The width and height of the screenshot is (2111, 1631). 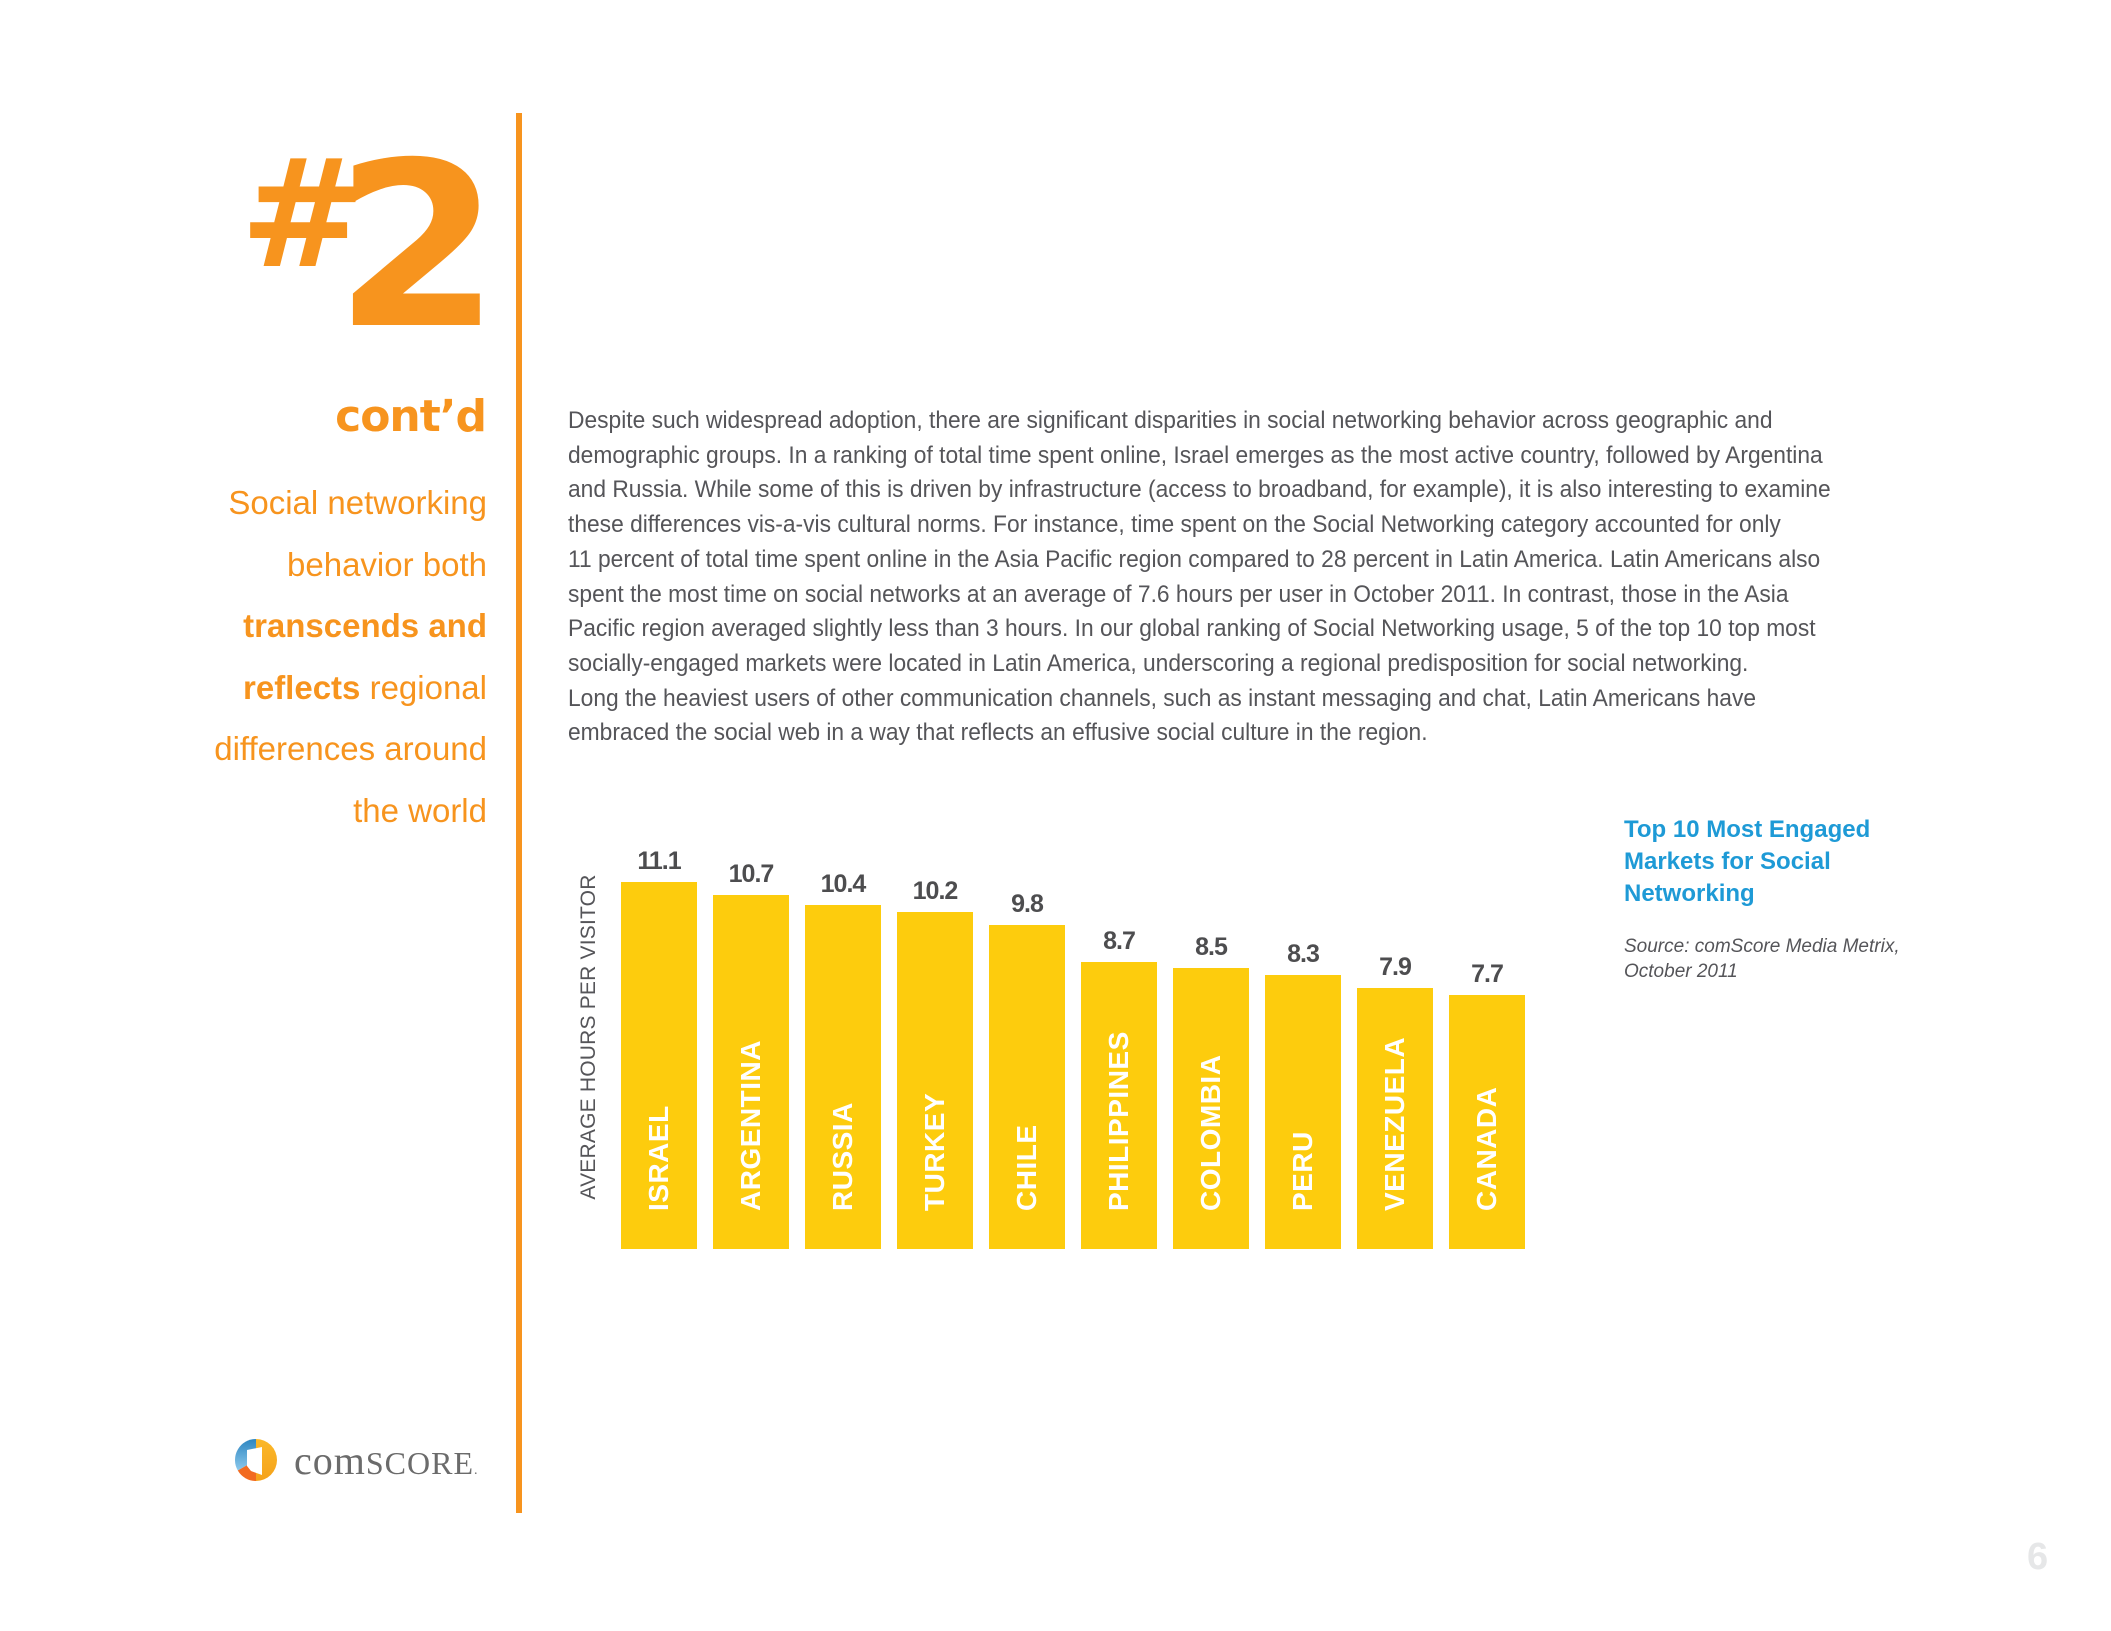 I want to click on bar-value-label: 8.5, so click(x=1211, y=947).